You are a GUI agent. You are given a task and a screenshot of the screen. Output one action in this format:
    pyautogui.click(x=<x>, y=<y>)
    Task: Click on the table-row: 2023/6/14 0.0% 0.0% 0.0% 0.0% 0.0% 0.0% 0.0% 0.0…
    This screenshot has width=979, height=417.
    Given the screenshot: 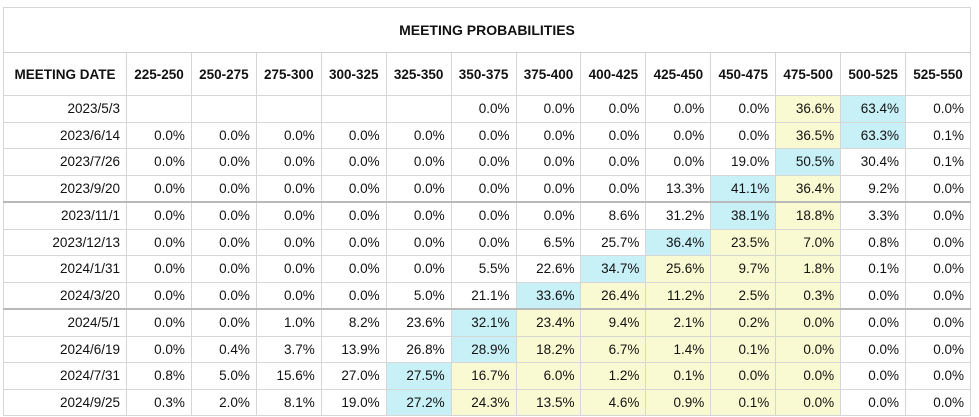 What is the action you would take?
    pyautogui.click(x=487, y=135)
    